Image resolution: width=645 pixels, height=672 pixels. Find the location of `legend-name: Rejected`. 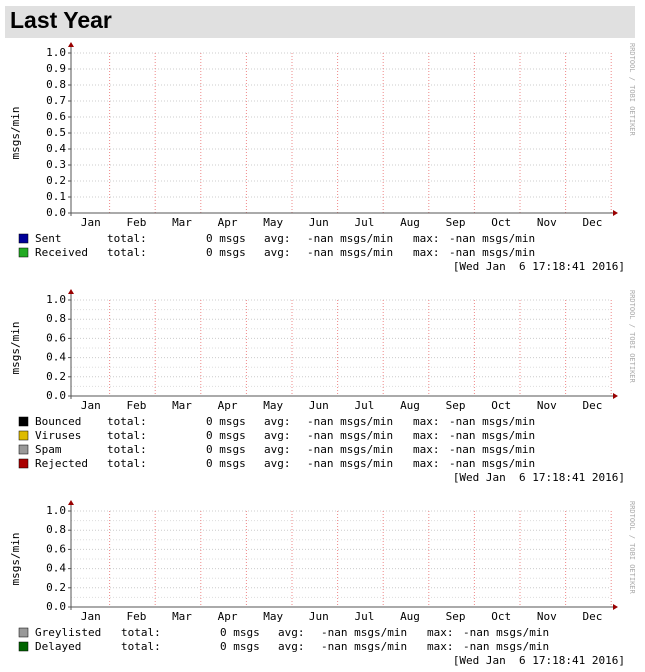

legend-name: Rejected is located at coordinates (61, 463).